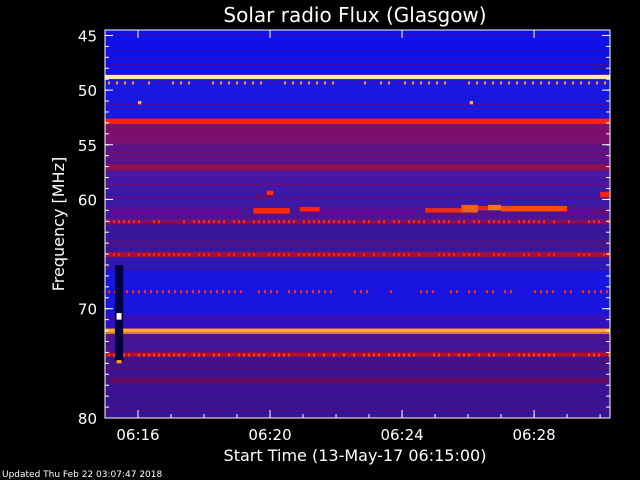 This screenshot has width=640, height=480. I want to click on y-tick-label: 55, so click(87, 146).